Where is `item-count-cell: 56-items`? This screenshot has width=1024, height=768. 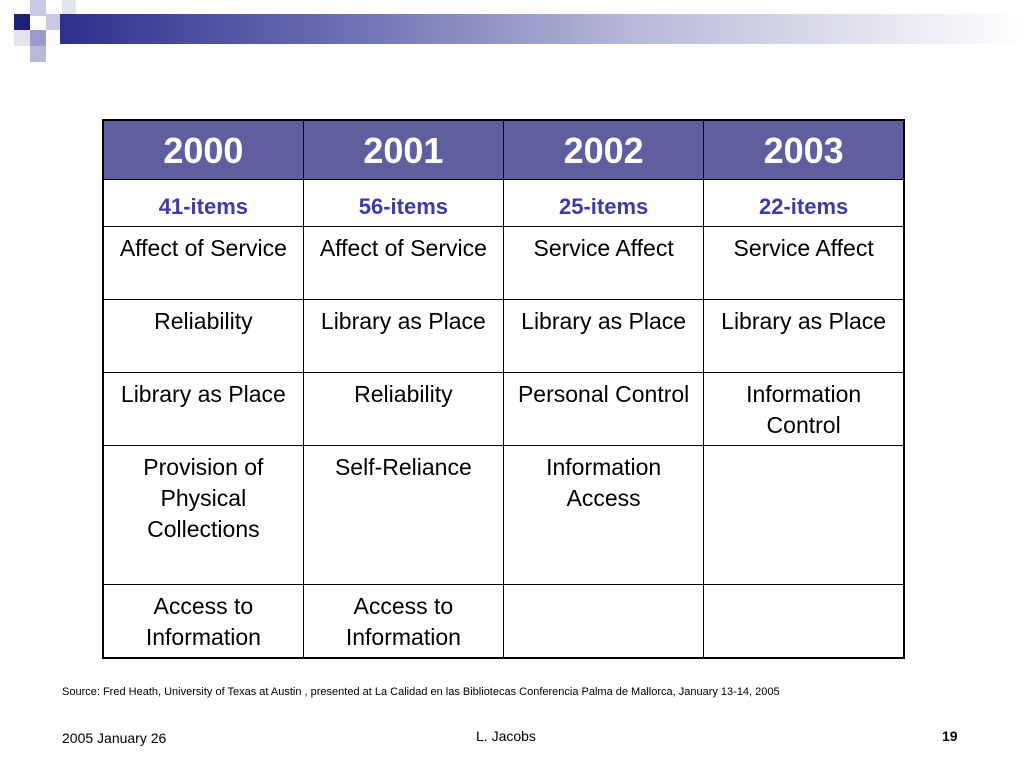 item-count-cell: 56-items is located at coordinates (403, 203).